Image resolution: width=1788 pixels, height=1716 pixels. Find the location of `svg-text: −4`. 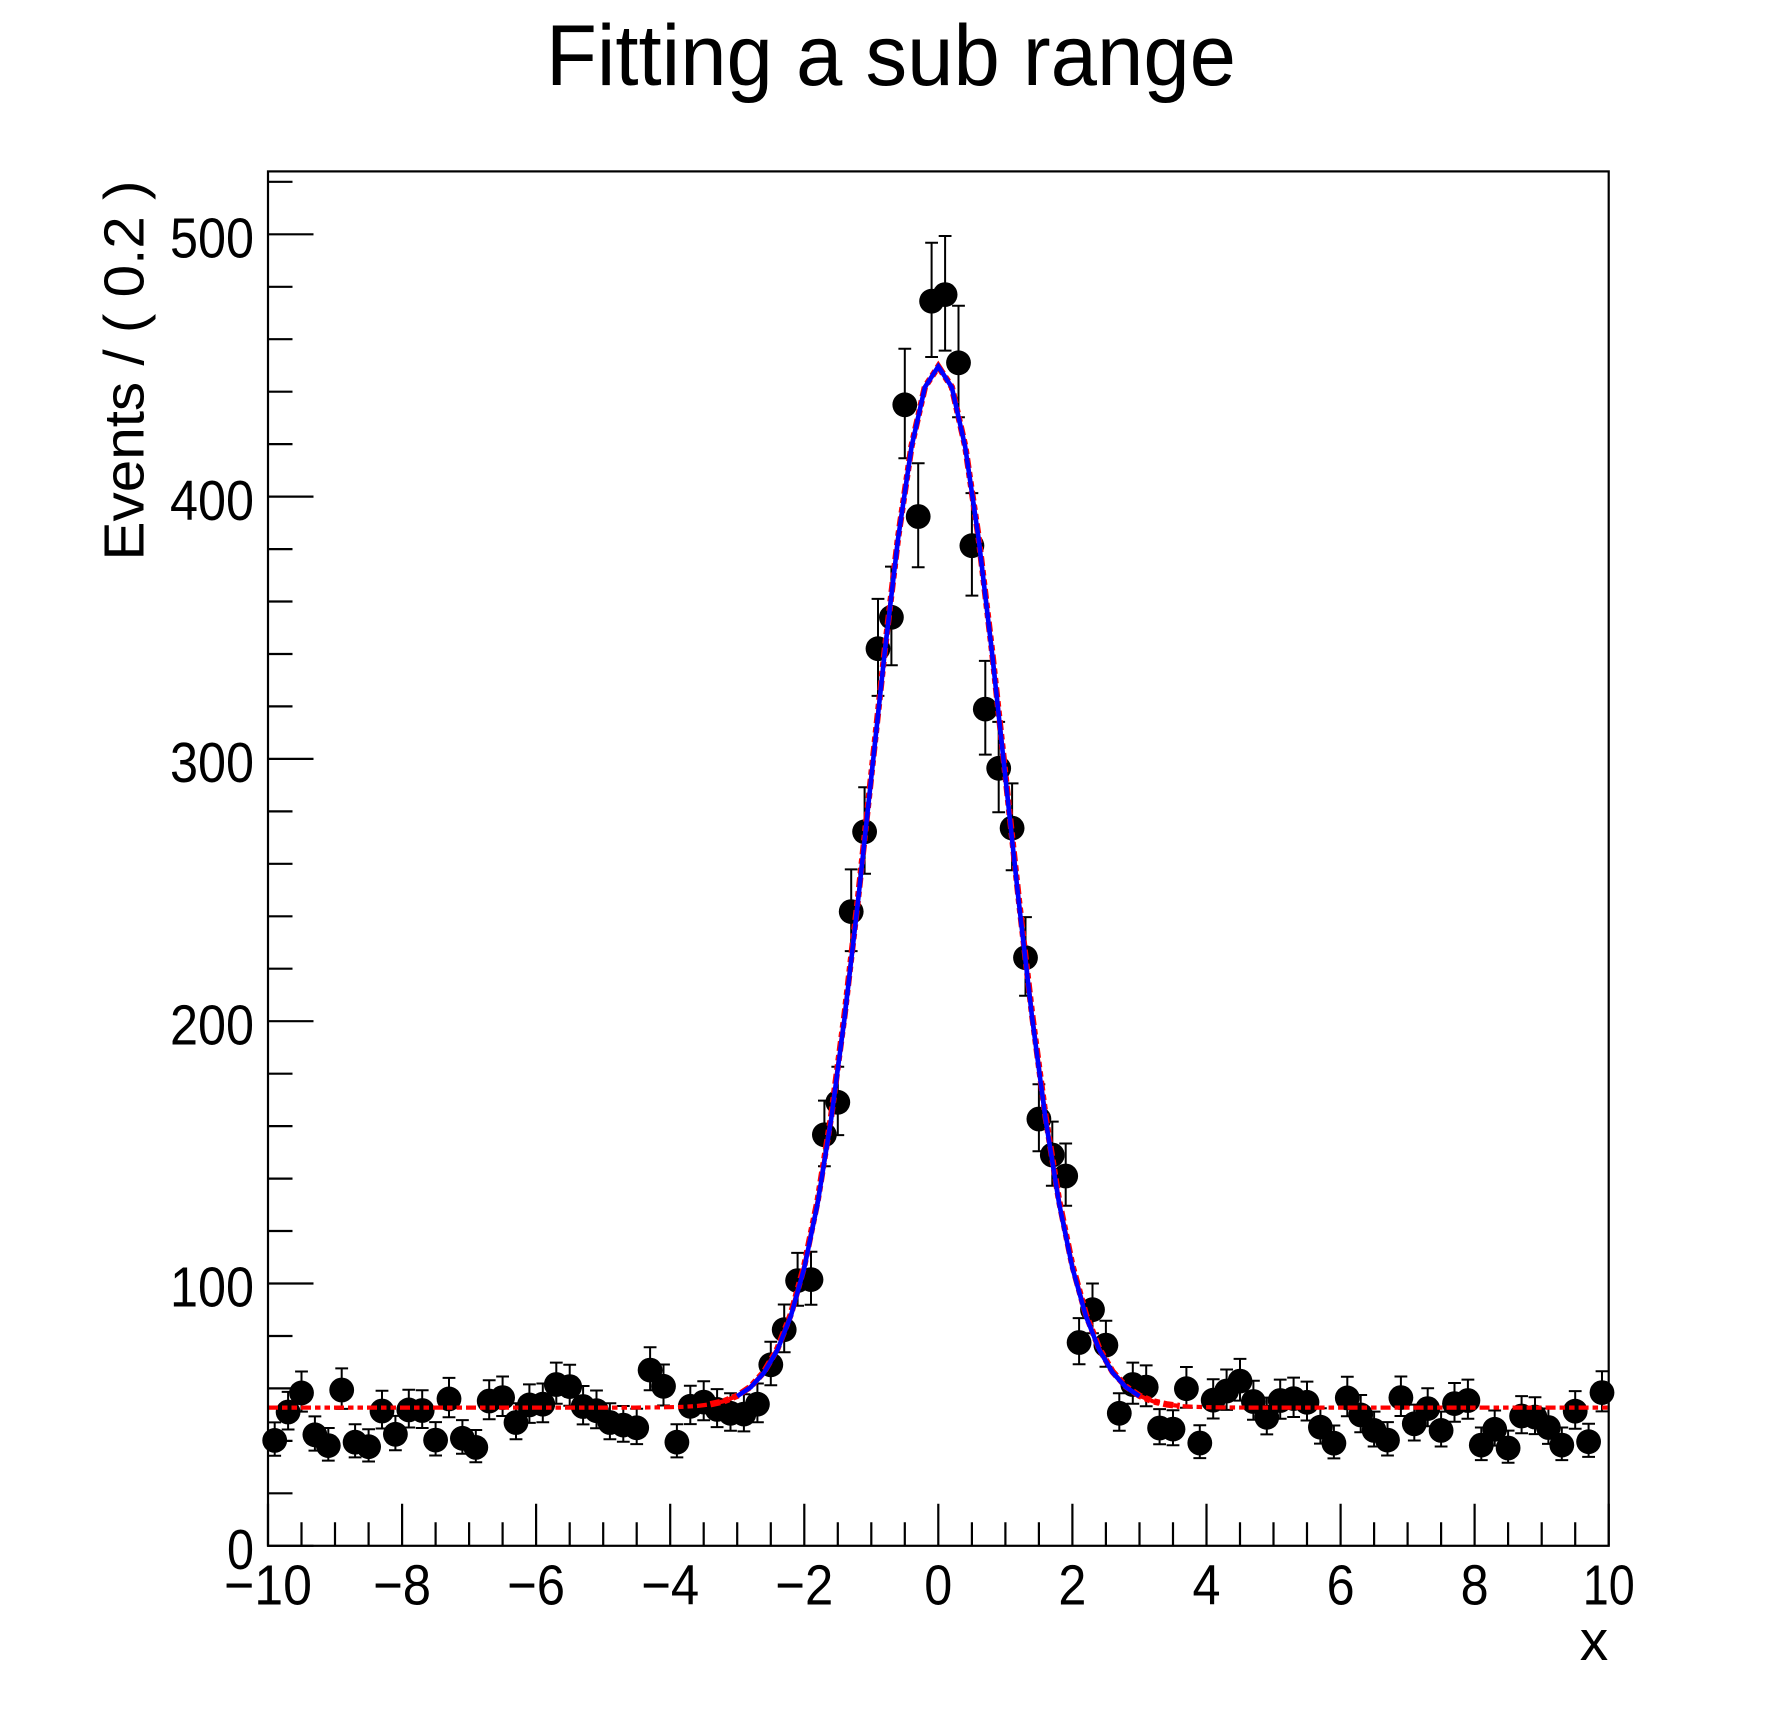

svg-text: −4 is located at coordinates (670, 1586).